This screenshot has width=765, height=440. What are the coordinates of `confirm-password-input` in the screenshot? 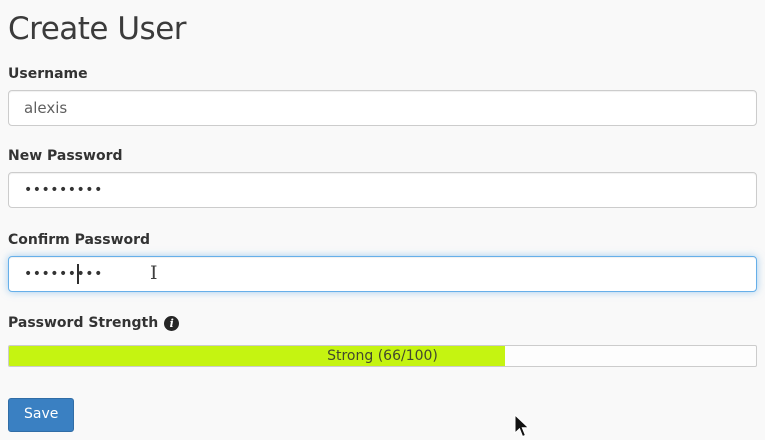 It's located at (382, 274).